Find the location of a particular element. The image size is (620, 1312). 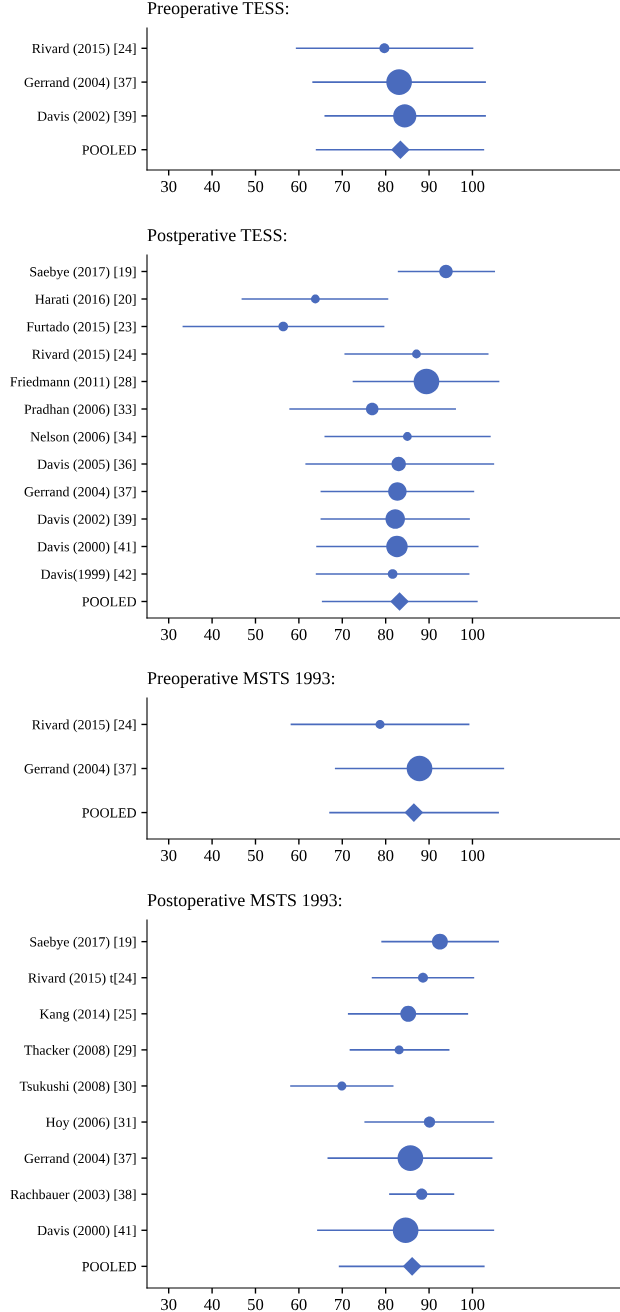

chart-title: Preoperative TESS: is located at coordinates (218, 10).